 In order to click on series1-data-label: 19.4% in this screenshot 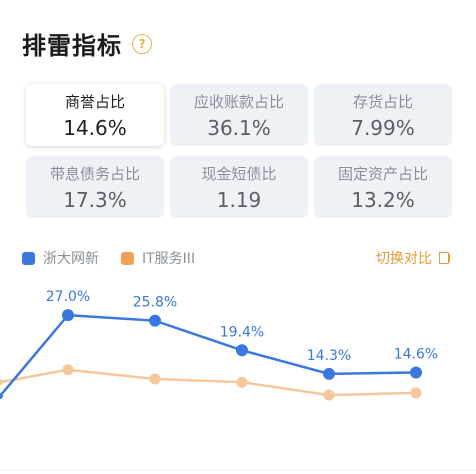, I will do `click(242, 332)`.